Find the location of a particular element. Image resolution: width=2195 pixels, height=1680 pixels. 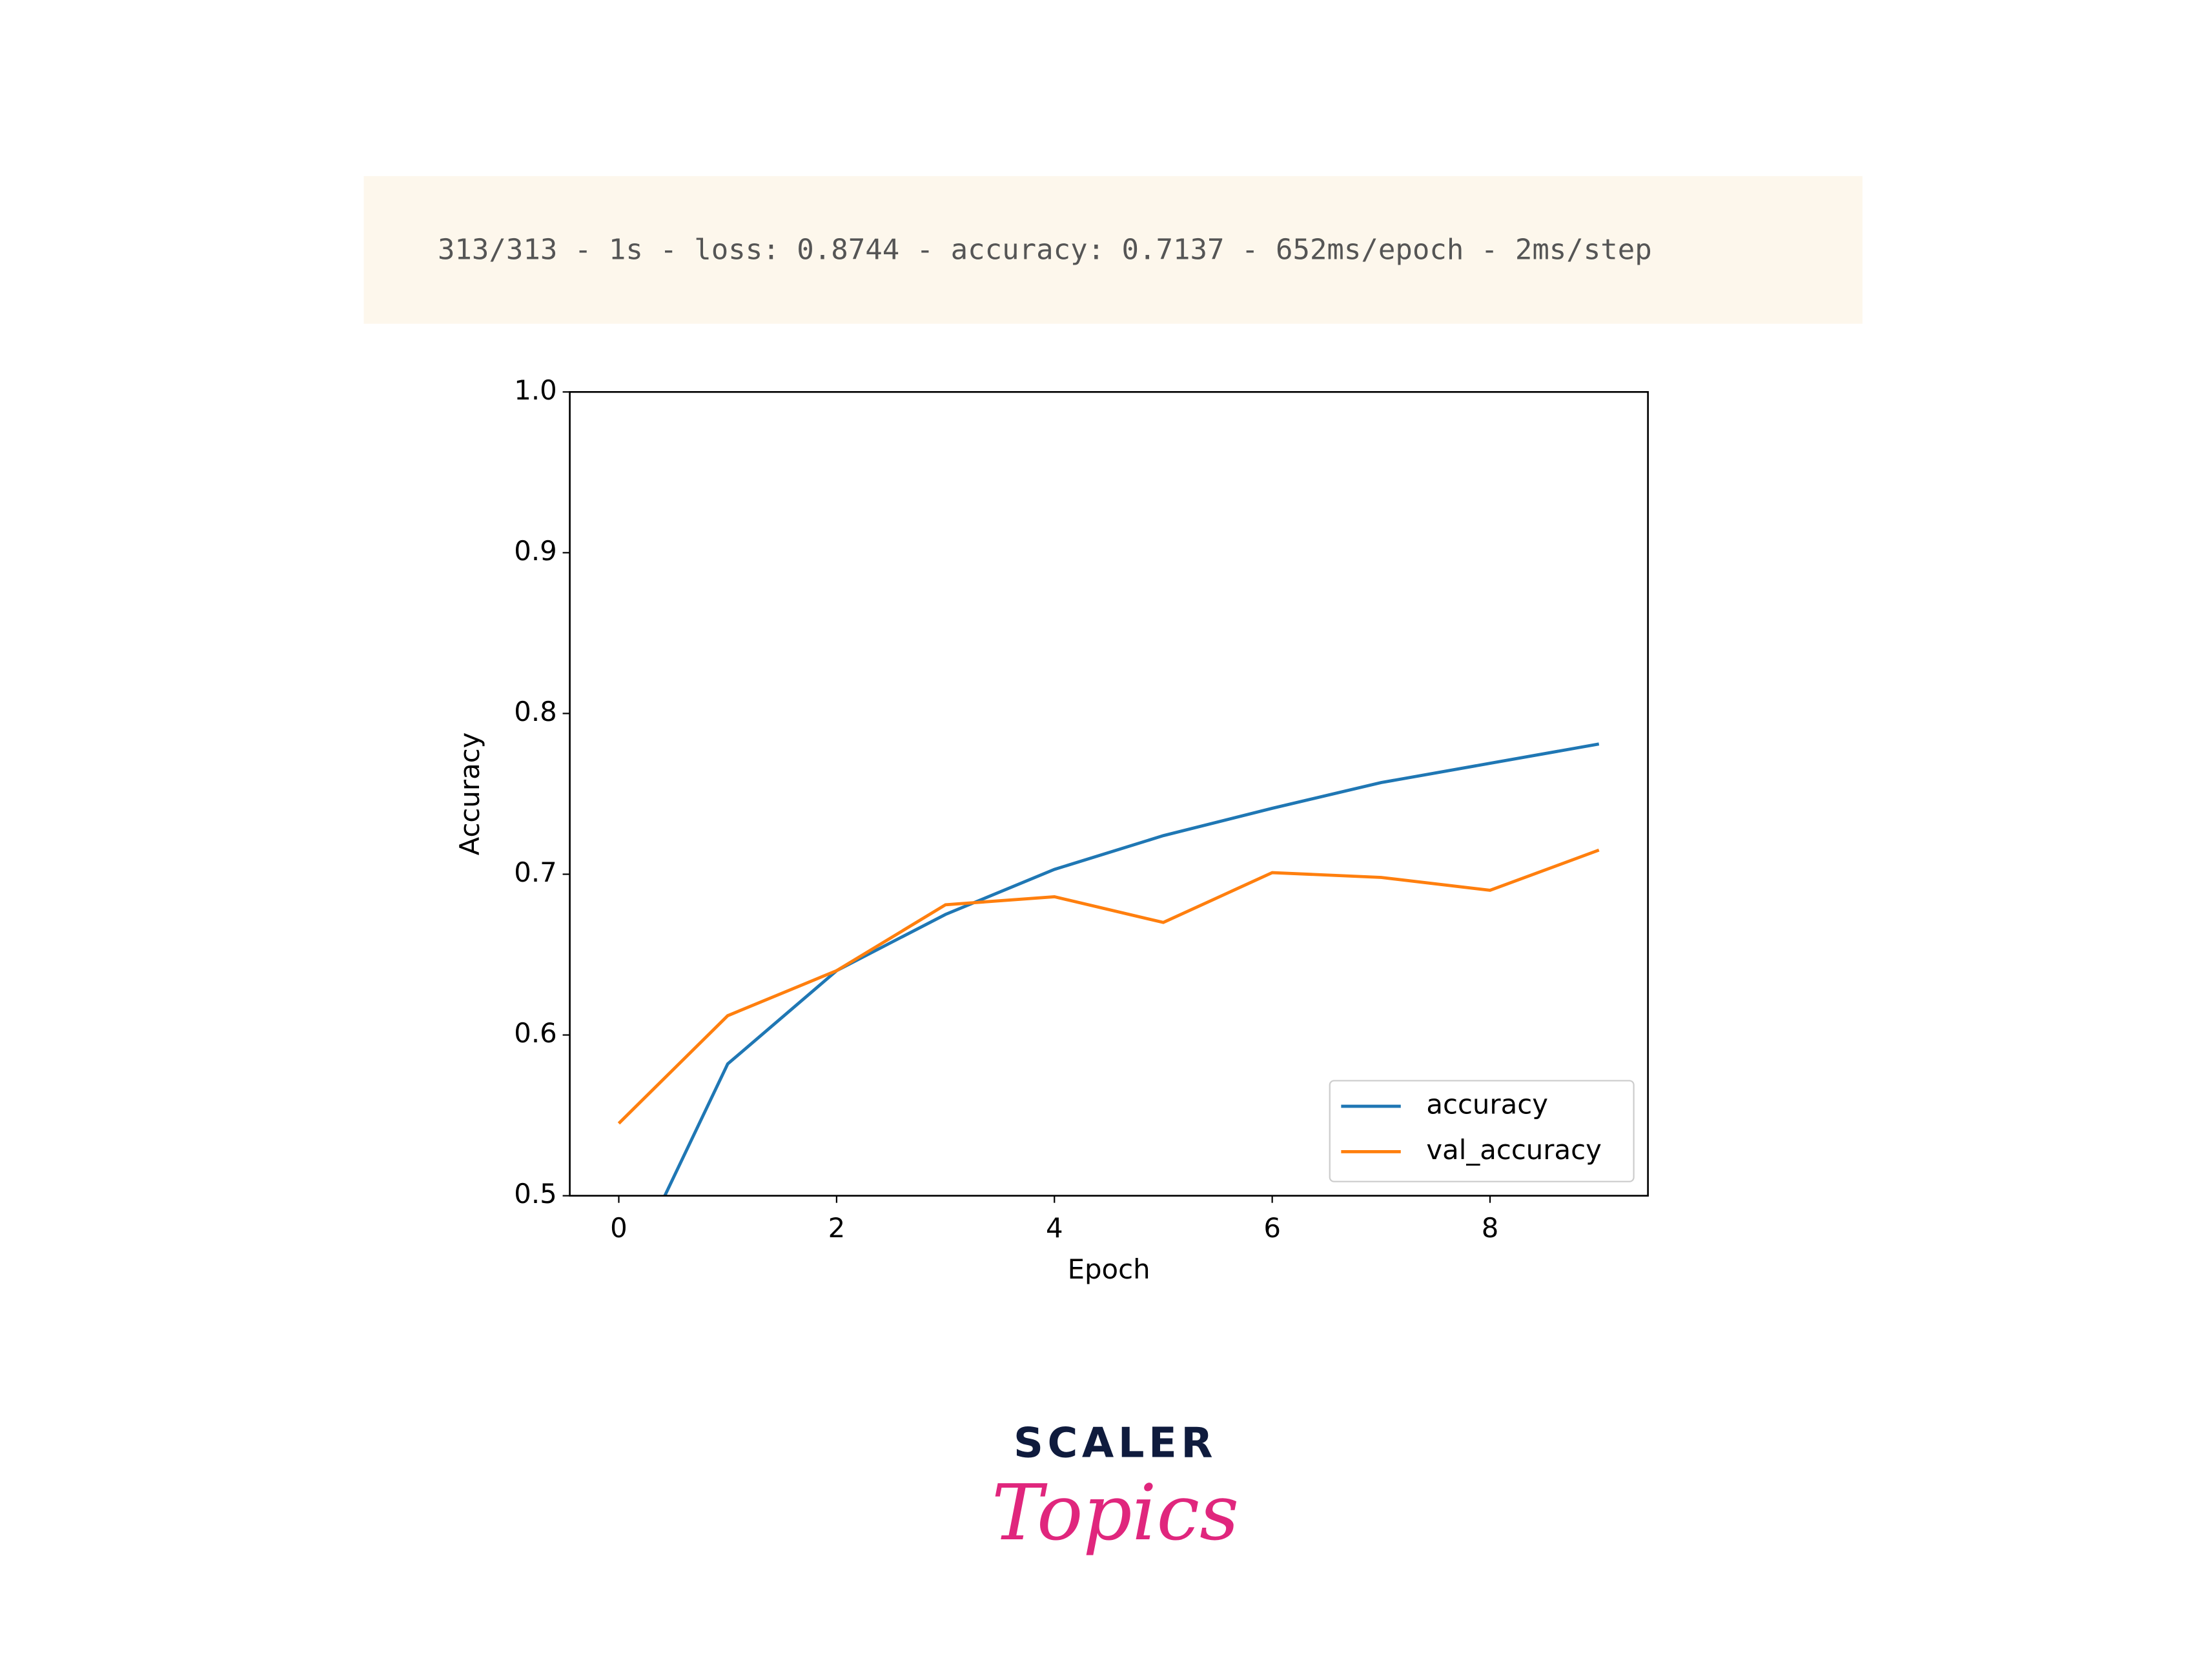

x-tick-label: 8 is located at coordinates (1490, 1228).